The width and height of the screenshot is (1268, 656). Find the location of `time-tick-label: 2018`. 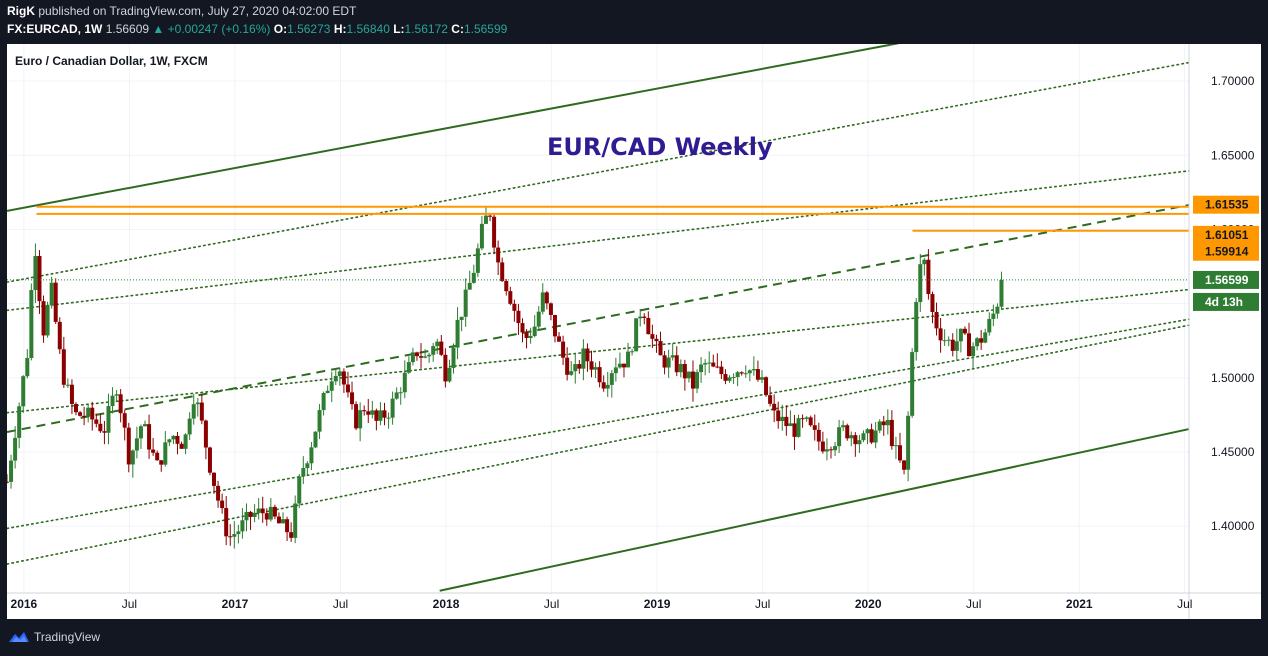

time-tick-label: 2018 is located at coordinates (446, 604).